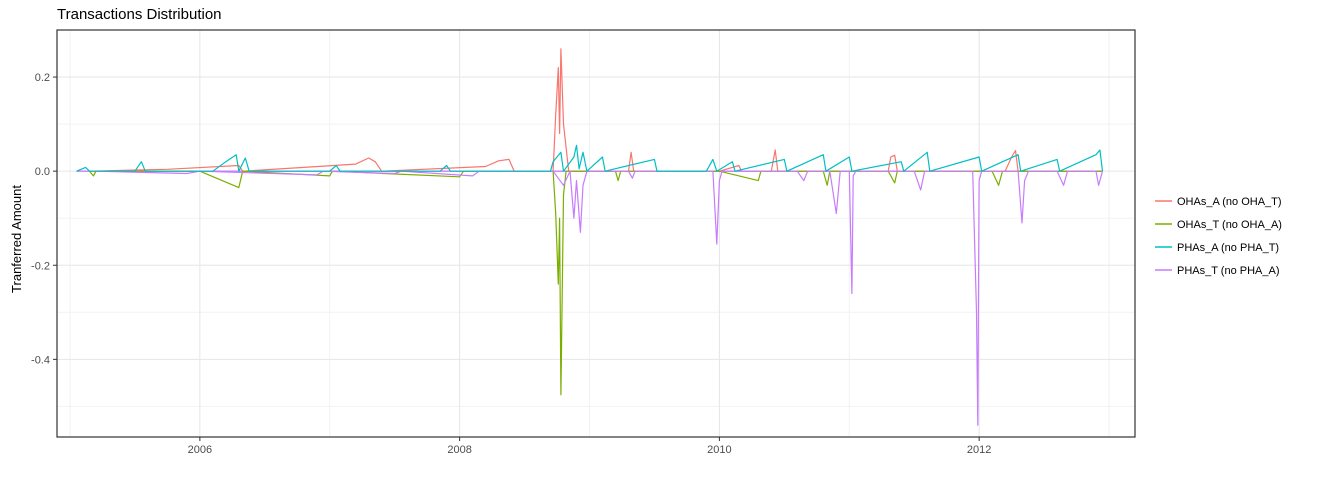 This screenshot has width=1319, height=477. I want to click on x-tick-label: 2010, so click(719, 450).